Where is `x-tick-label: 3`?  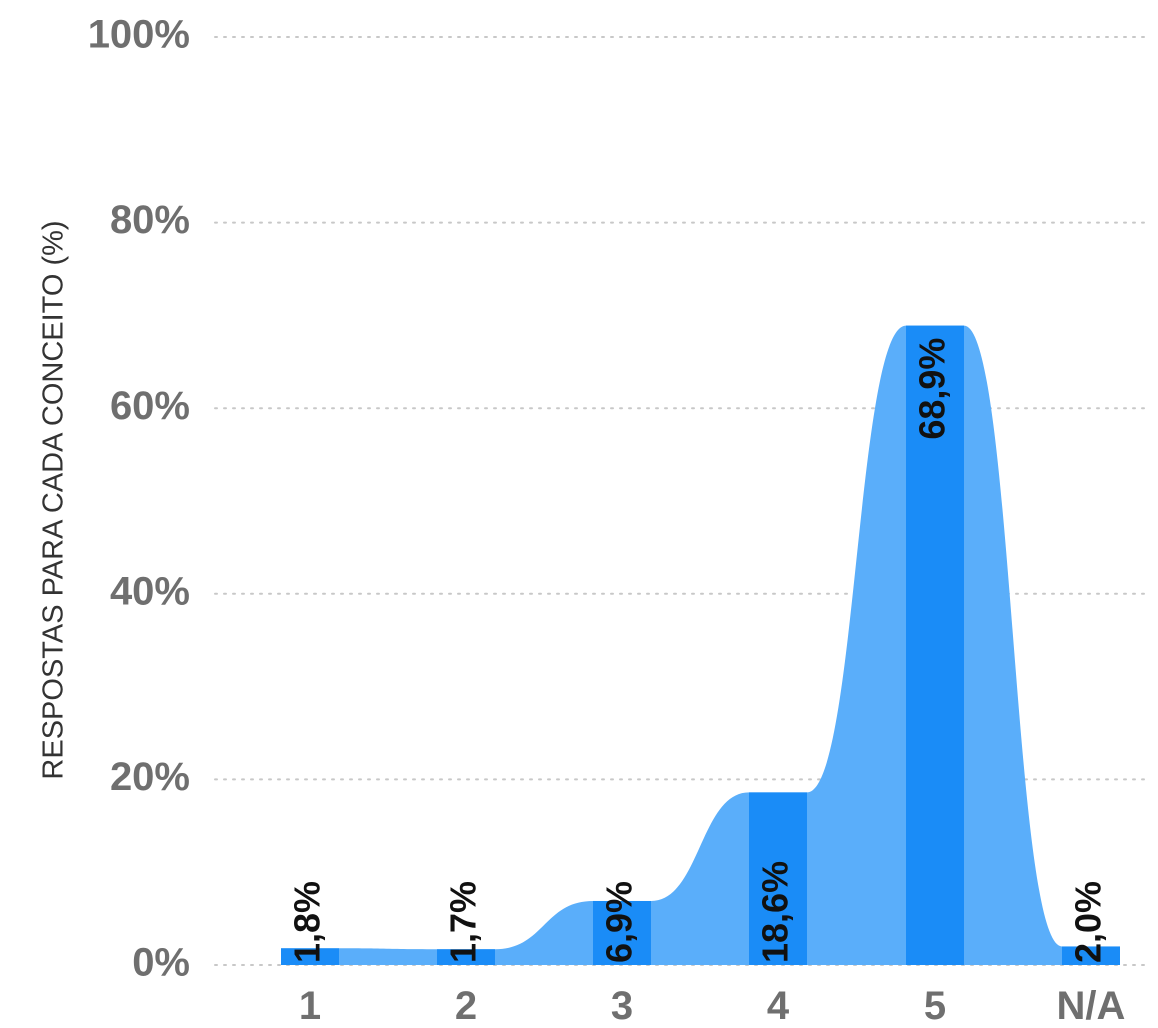 x-tick-label: 3 is located at coordinates (622, 1006).